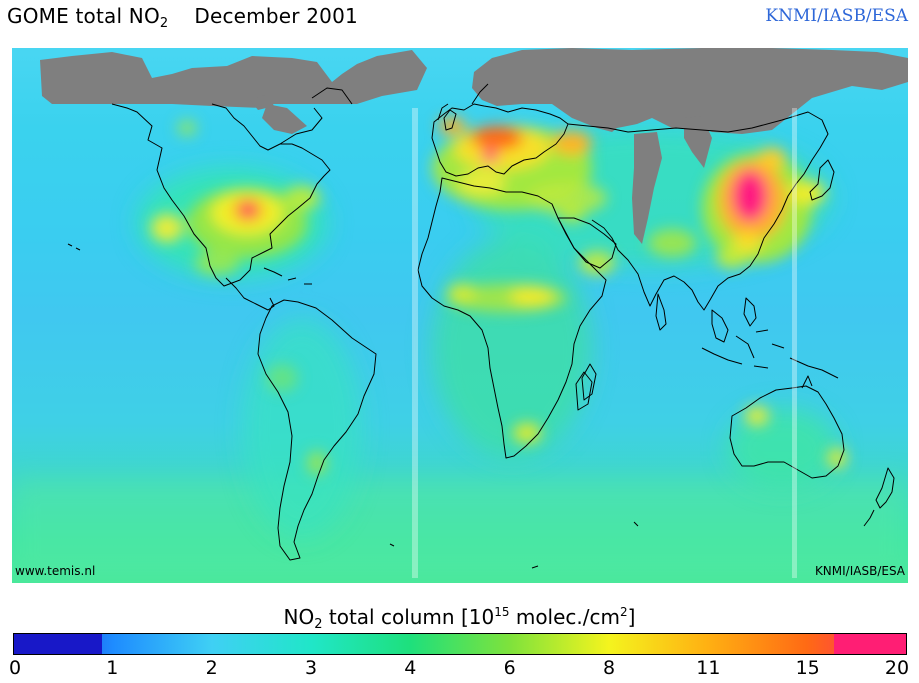 This screenshot has height=683, width=919. I want to click on map-title: GOME total NO2 December 2001, so click(182, 20).